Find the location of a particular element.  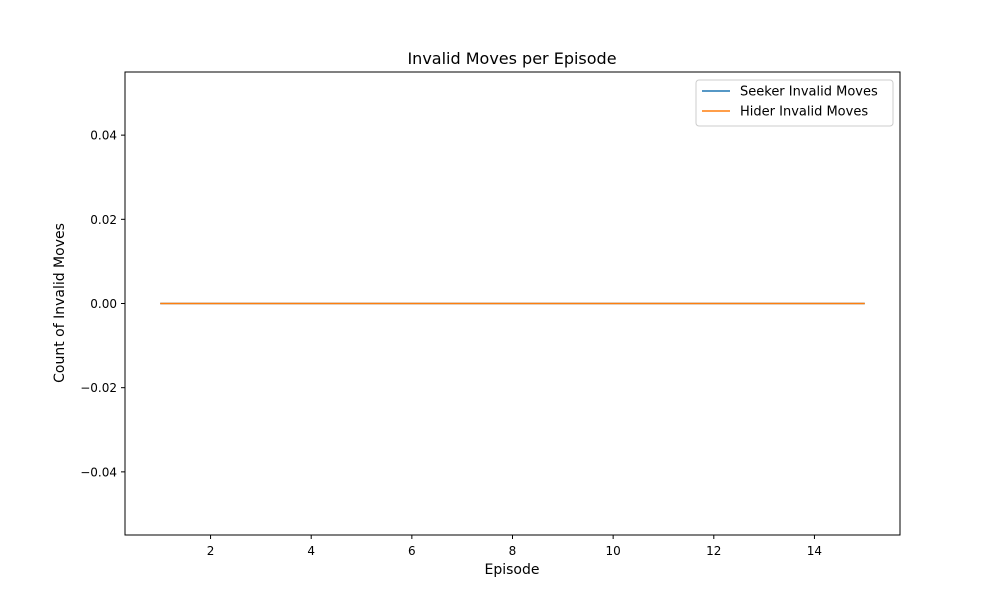

x-tick-label: 6 is located at coordinates (412, 551).